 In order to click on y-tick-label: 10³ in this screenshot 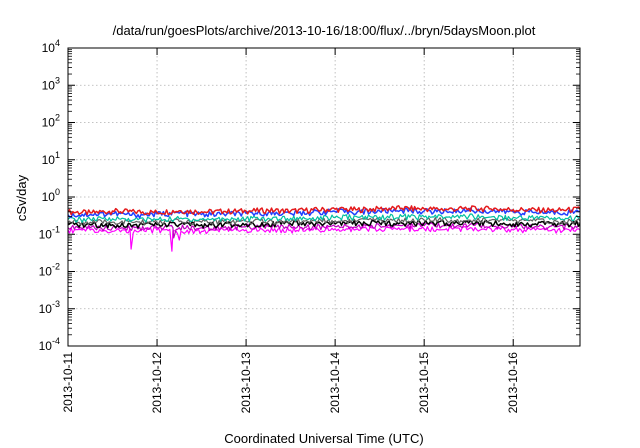, I will do `click(51, 83)`.